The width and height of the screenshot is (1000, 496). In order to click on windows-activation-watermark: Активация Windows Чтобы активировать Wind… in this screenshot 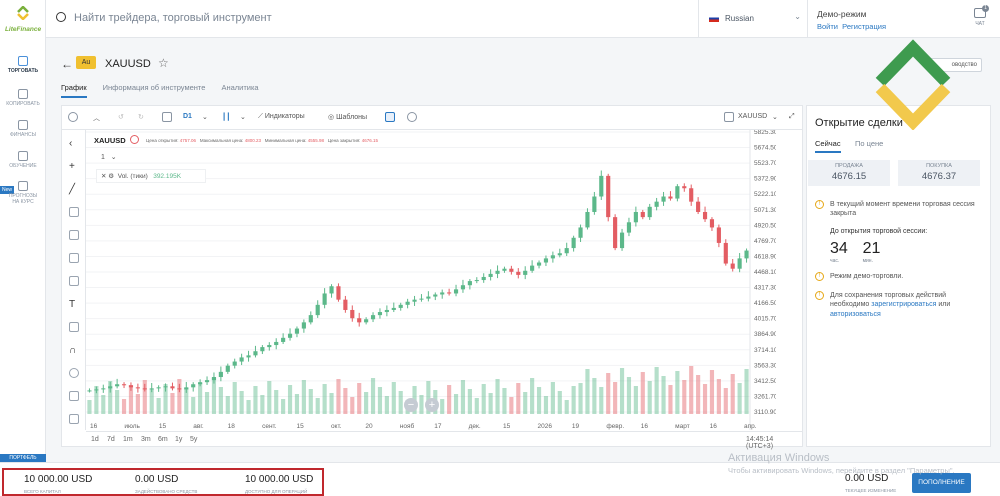, I will do `click(841, 463)`.